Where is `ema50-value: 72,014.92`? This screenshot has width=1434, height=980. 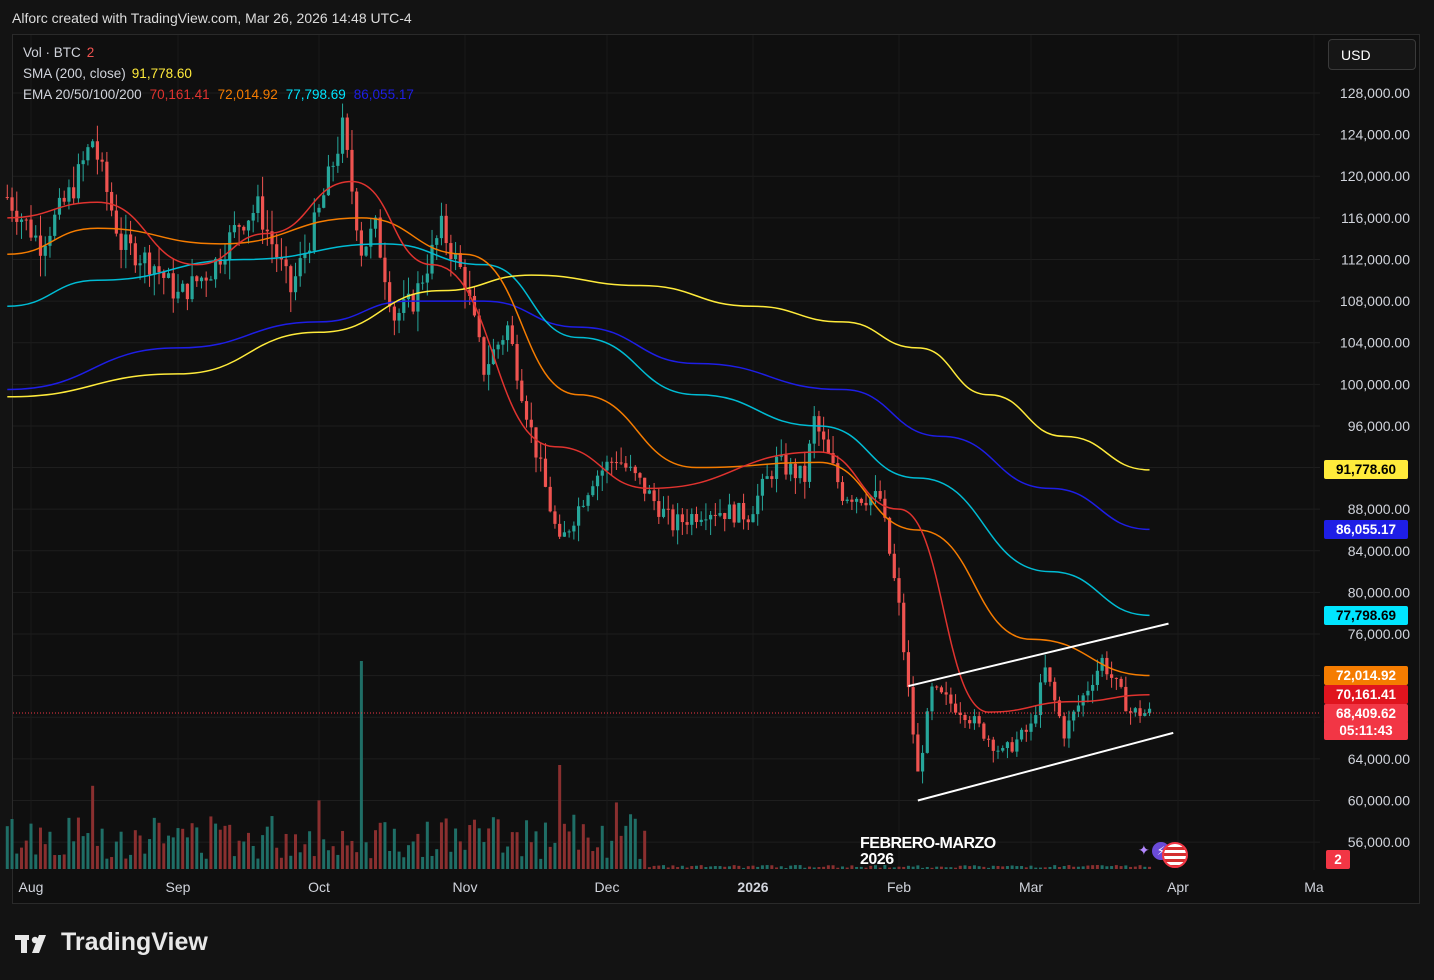
ema50-value: 72,014.92 is located at coordinates (247, 94).